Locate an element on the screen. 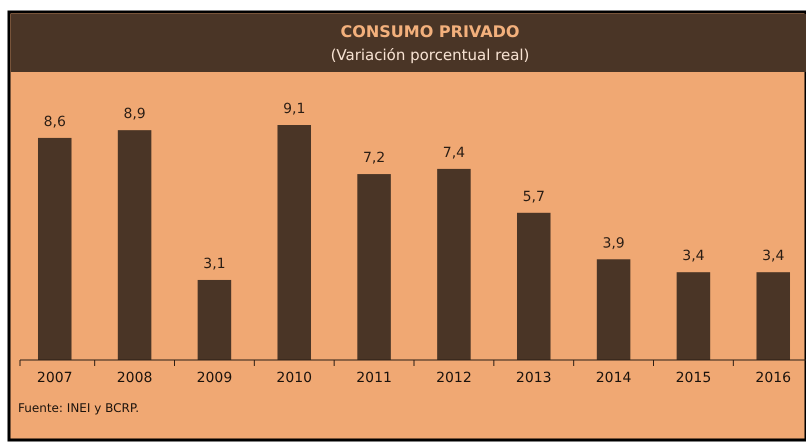 This screenshot has height=442, width=806. chart-subtitle: (Variación porcentual real) is located at coordinates (430, 55).